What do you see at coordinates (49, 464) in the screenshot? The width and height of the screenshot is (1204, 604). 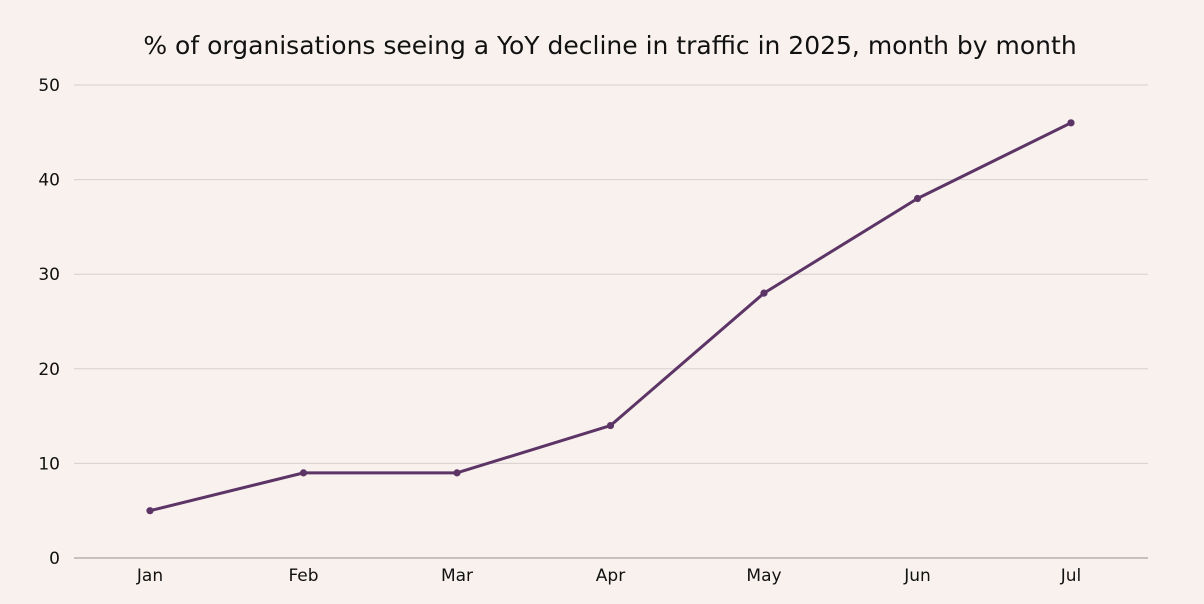 I see `y-tick-label-10: 10` at bounding box center [49, 464].